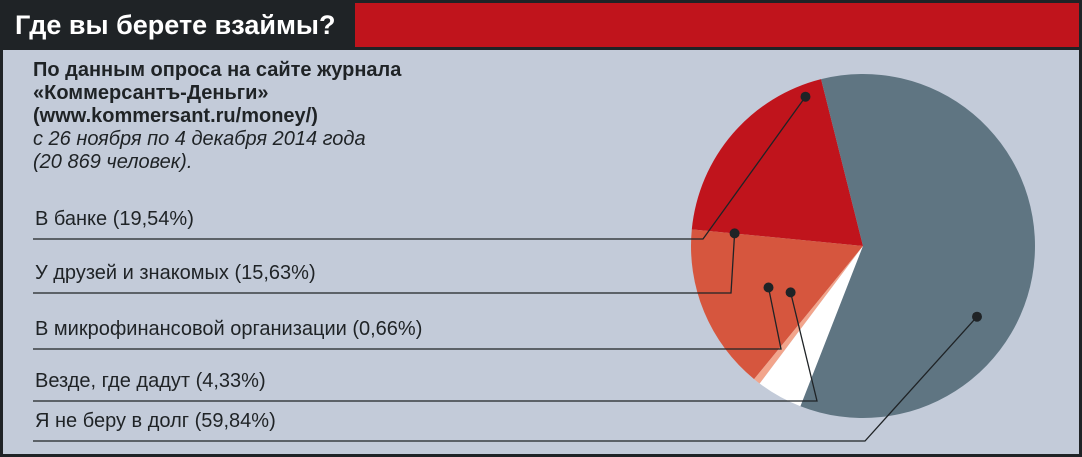 Image resolution: width=1082 pixels, height=457 pixels. Describe the element at coordinates (541, 48) in the screenshot. I see `title-underline` at that location.